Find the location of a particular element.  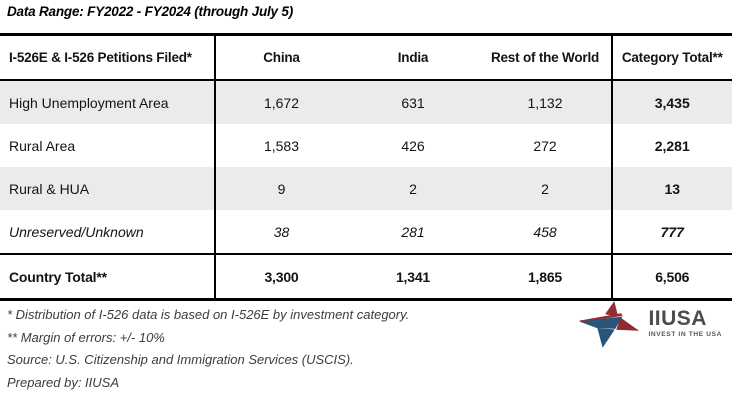

cell-unres-category-total: 777 is located at coordinates (672, 231).